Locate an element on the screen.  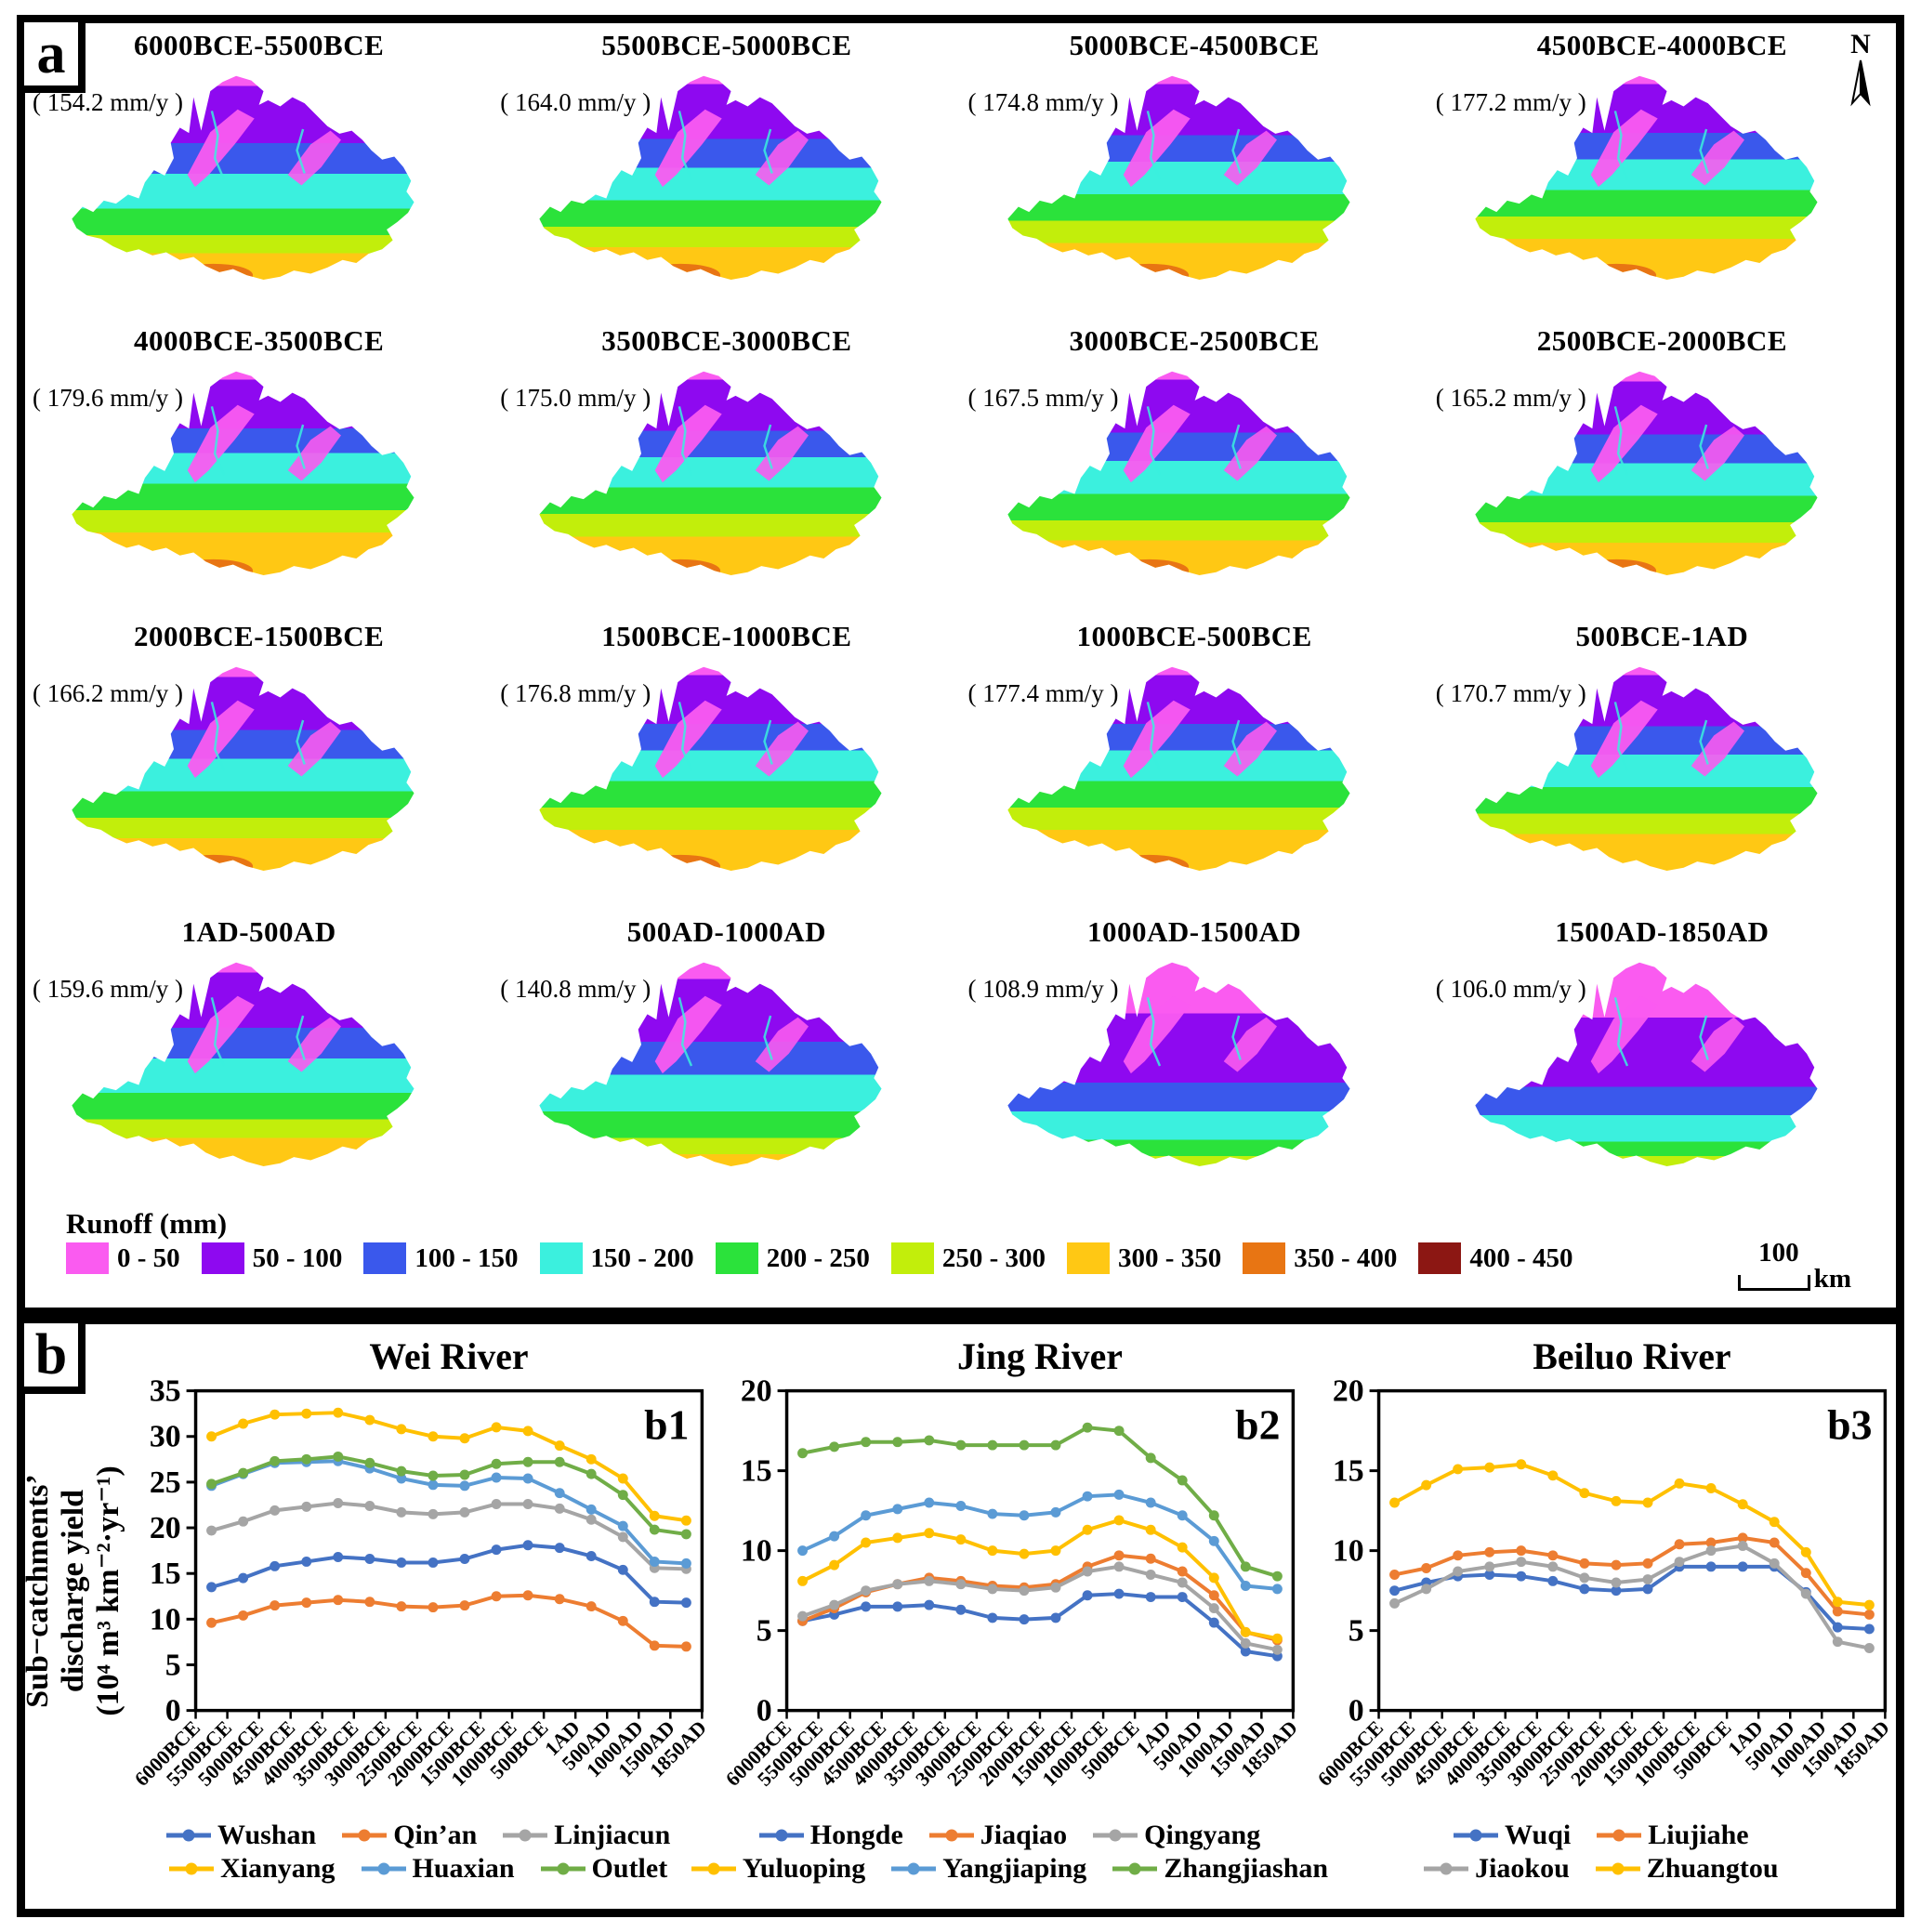
runoff-class: 50 - 100 is located at coordinates (271, 1258).